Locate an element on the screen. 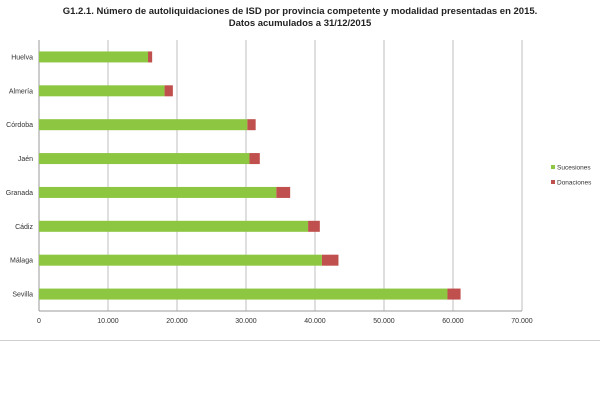 Image resolution: width=600 pixels, height=403 pixels. y-tick-label: Córdoba is located at coordinates (19, 125).